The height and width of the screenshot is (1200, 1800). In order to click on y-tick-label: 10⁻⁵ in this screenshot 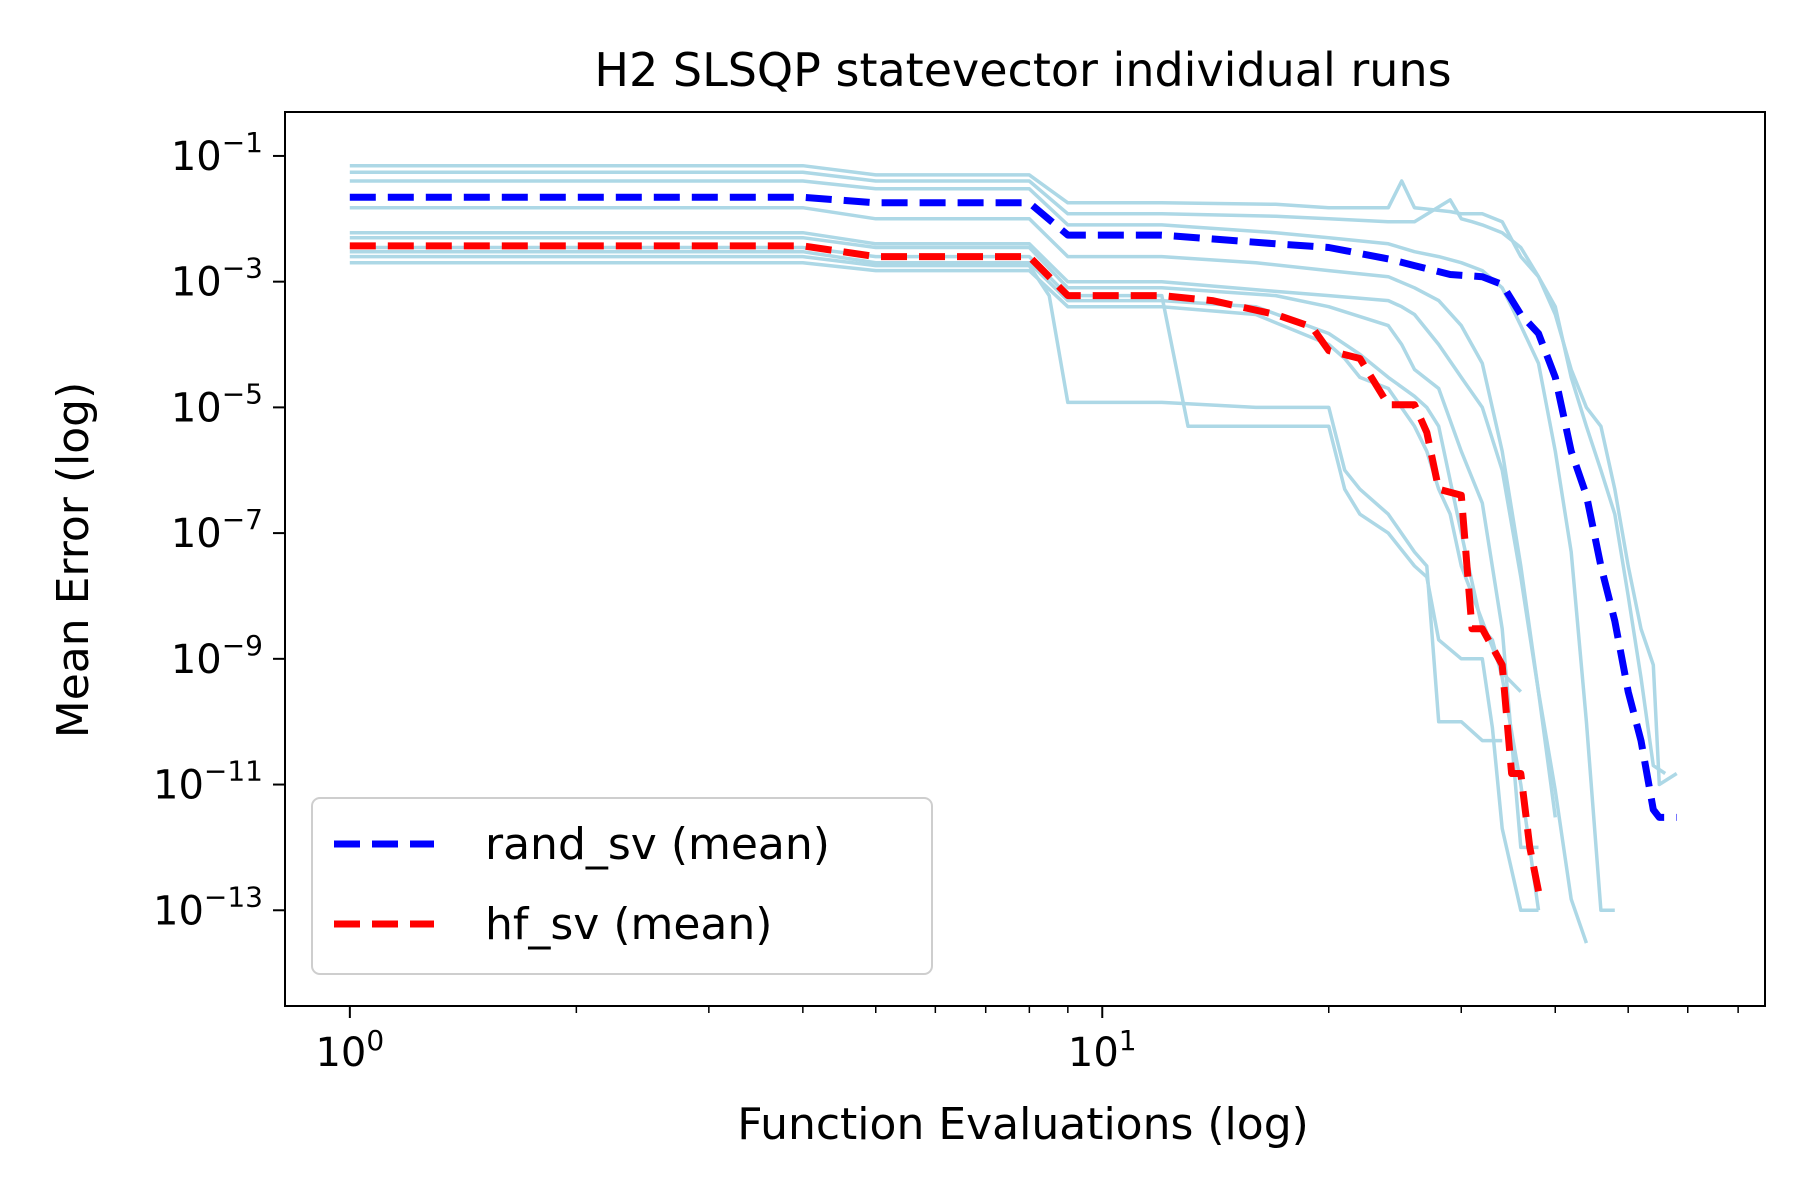, I will do `click(217, 404)`.